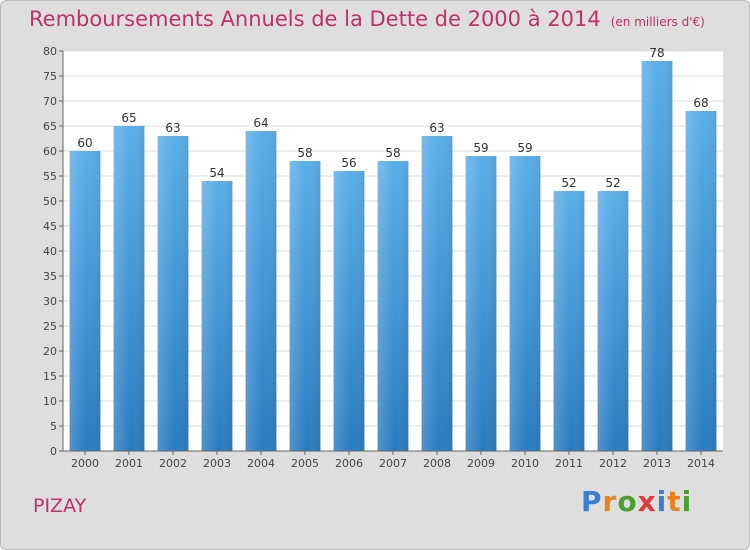 Image resolution: width=750 pixels, height=550 pixels. I want to click on logo-letter: t, so click(674, 501).